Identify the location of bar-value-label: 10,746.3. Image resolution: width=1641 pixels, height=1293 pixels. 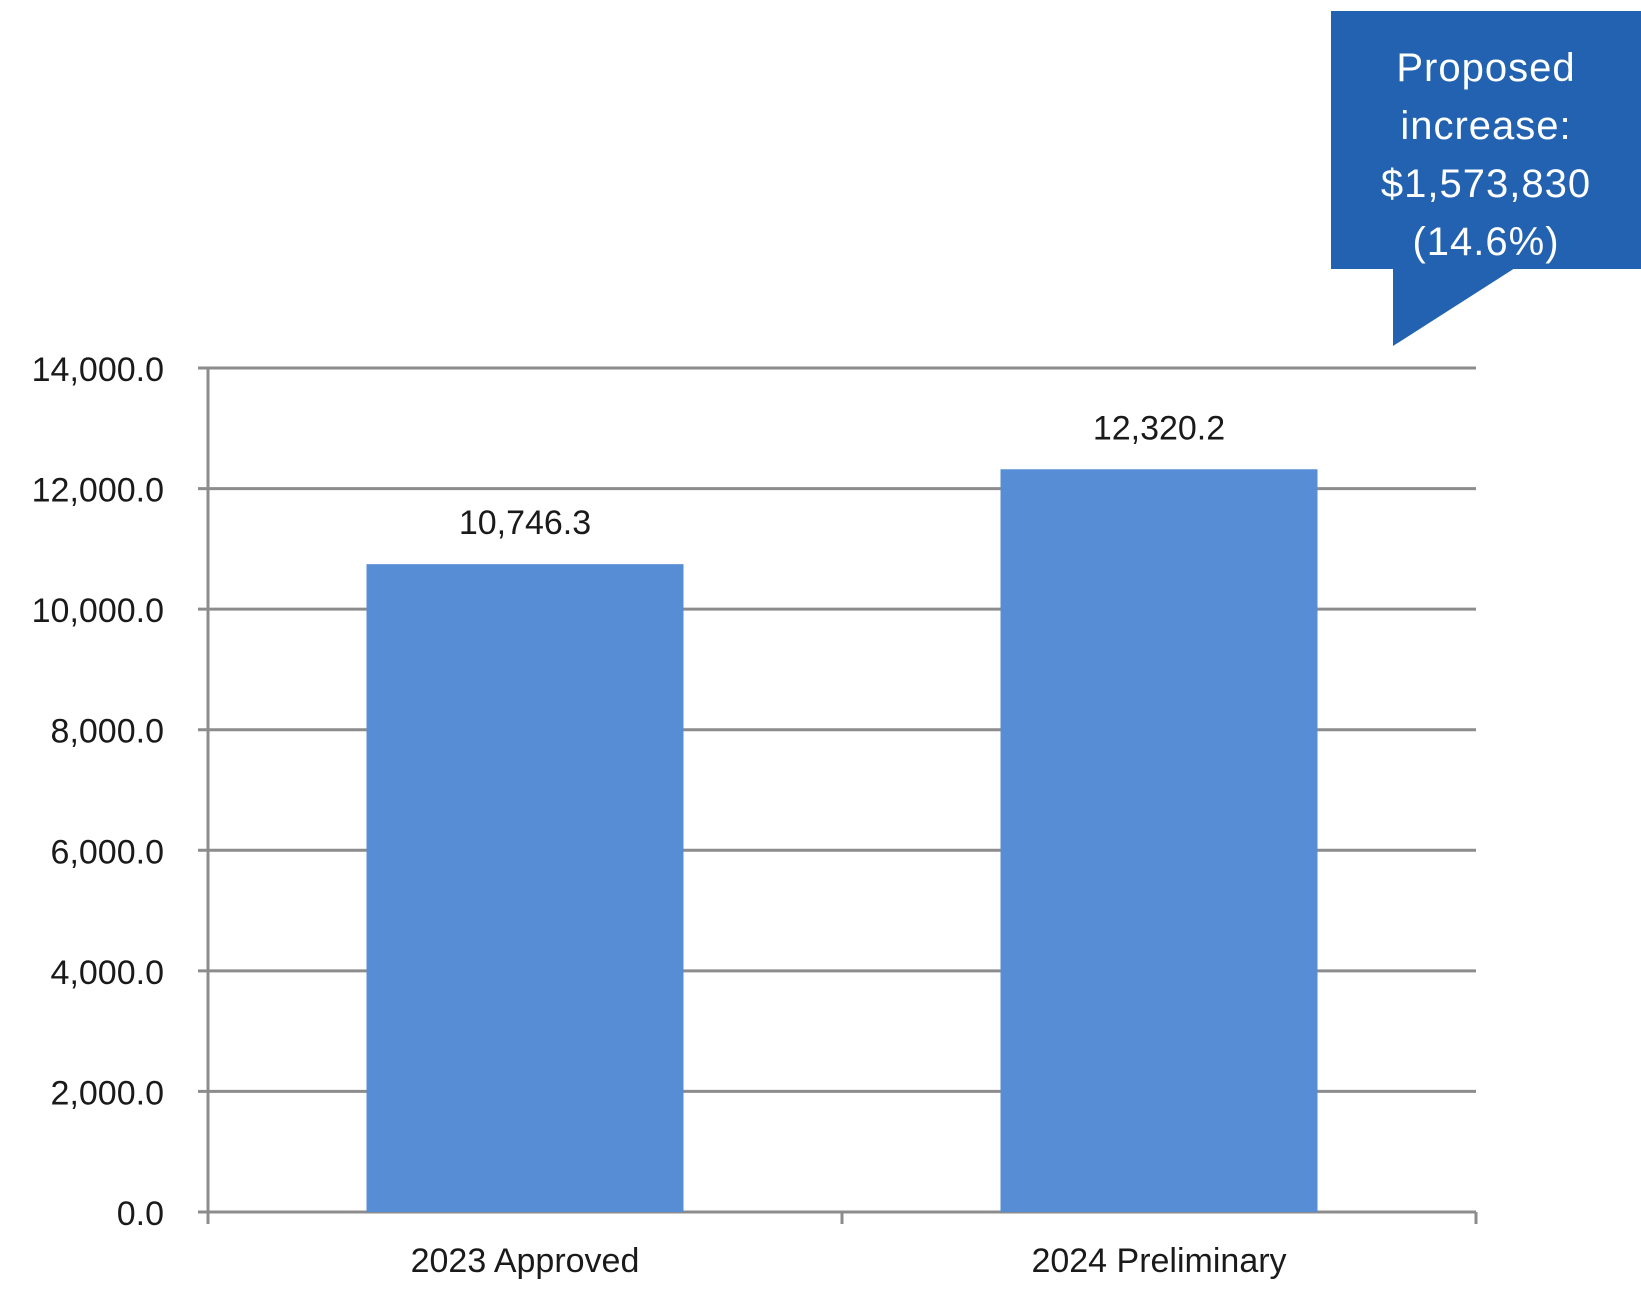
(525, 523).